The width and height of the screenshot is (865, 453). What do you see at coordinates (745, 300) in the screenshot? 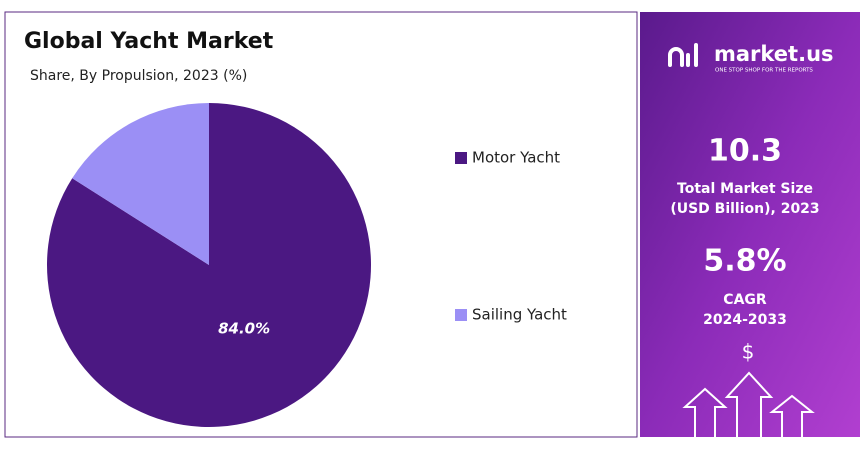
I see `stat-label: CAGR` at bounding box center [745, 300].